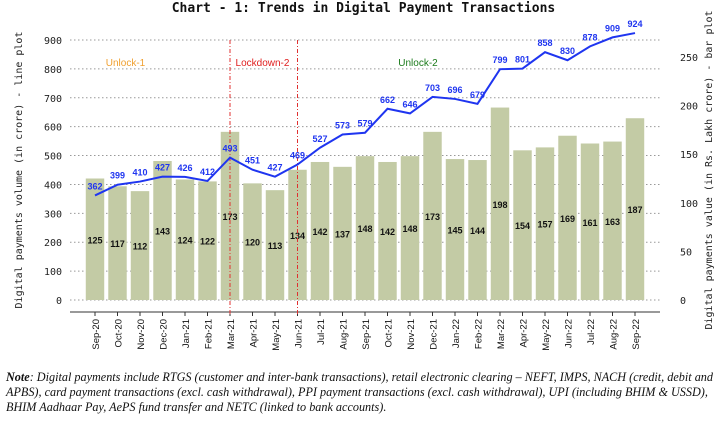  I want to click on y-tick-label: 200, so click(53, 243).